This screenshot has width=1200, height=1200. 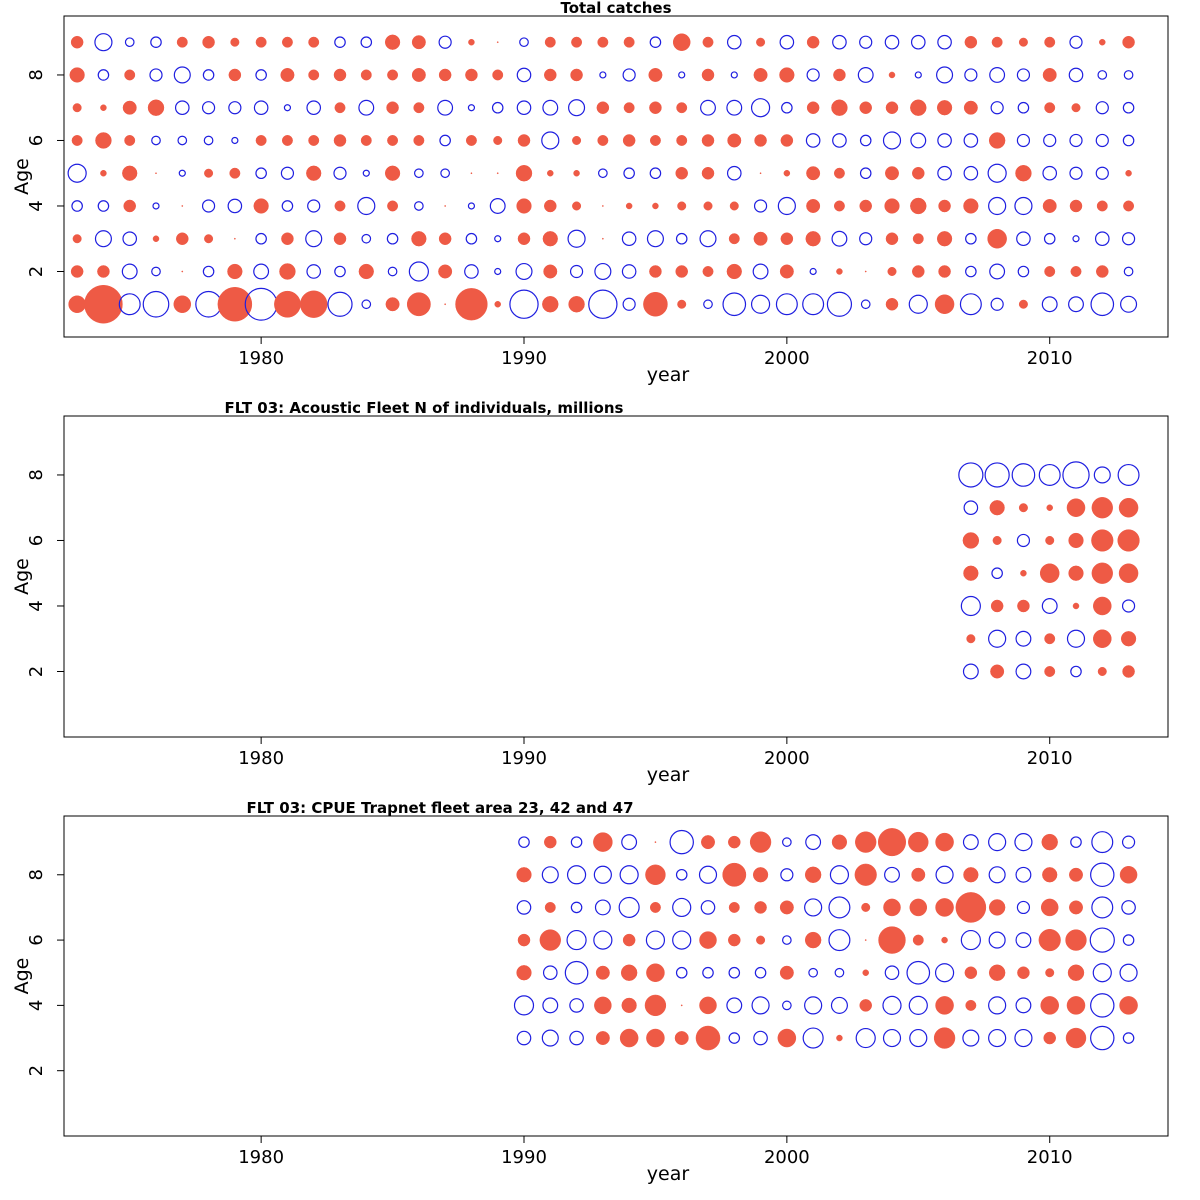 What do you see at coordinates (1050, 1157) in the screenshot?
I see `x-tick-label: 2010` at bounding box center [1050, 1157].